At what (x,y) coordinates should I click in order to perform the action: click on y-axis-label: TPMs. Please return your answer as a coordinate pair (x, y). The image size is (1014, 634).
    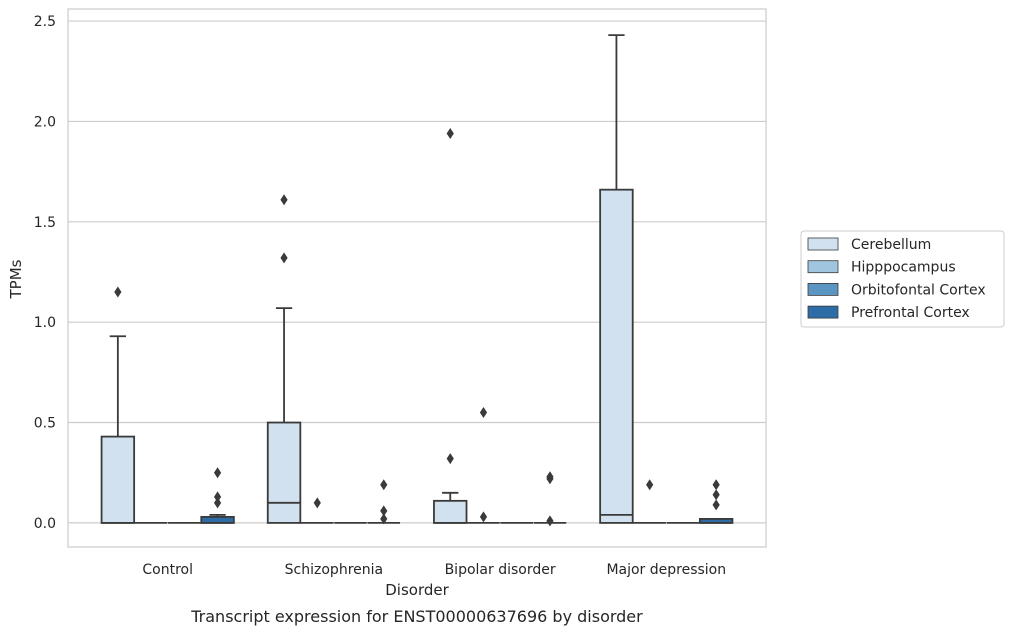
    Looking at the image, I should click on (16, 279).